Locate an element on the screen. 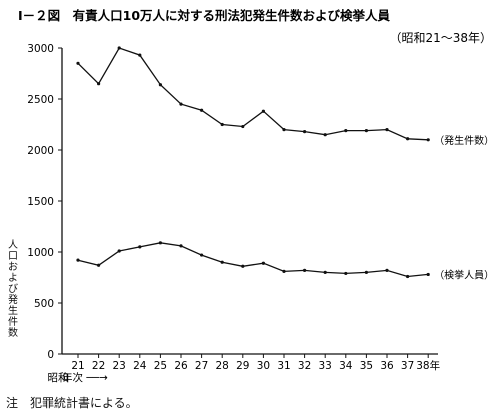 This screenshot has height=416, width=504. x-tick-label: 30 is located at coordinates (263, 366).